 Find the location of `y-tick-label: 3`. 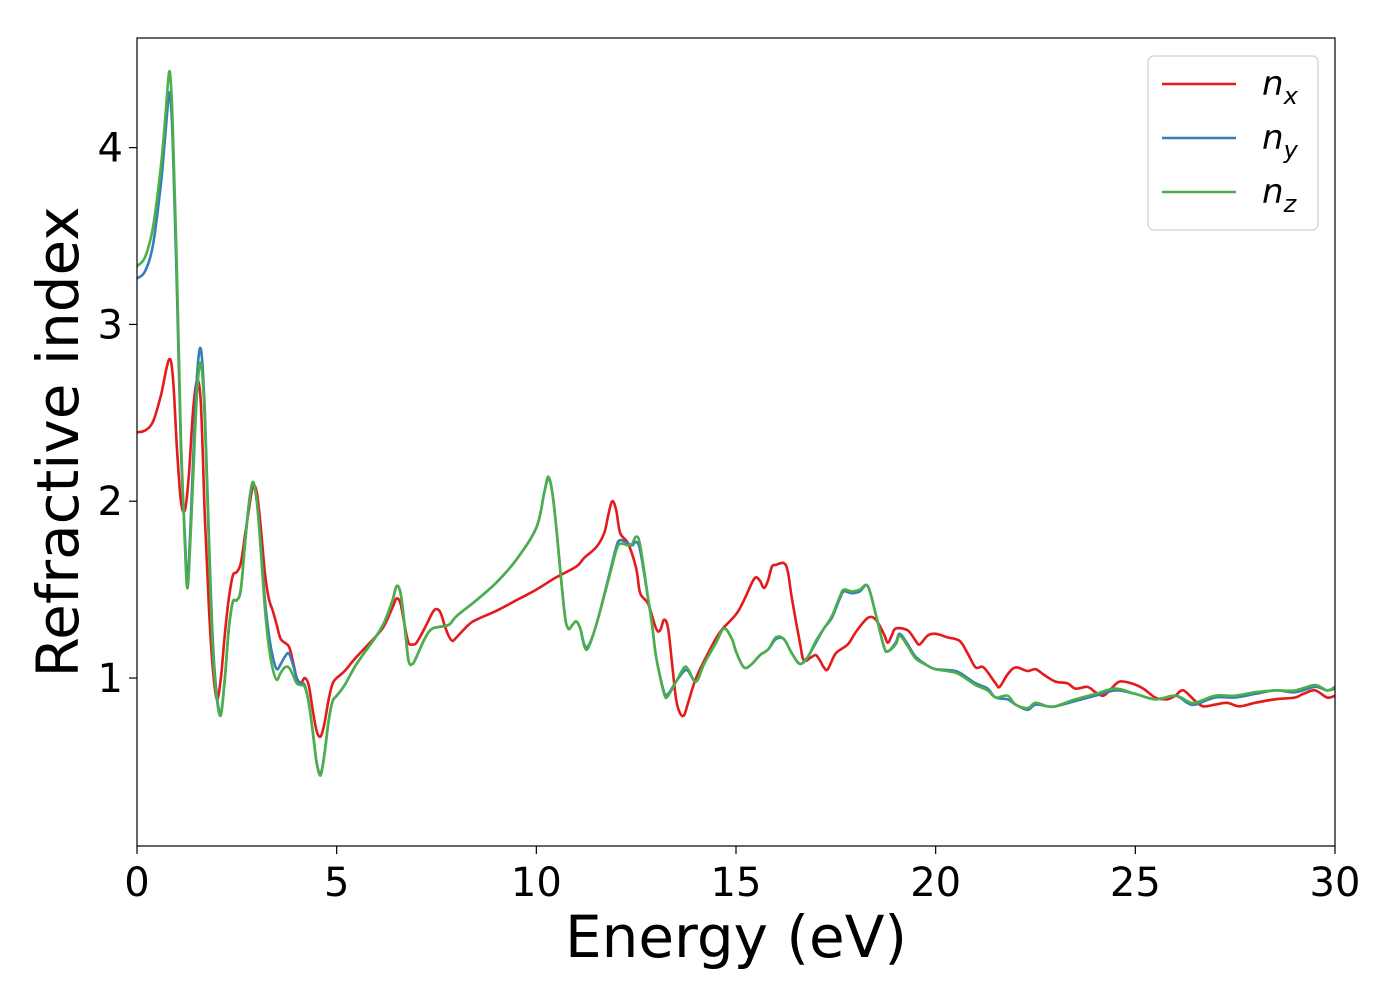

y-tick-label: 3 is located at coordinates (110, 325).